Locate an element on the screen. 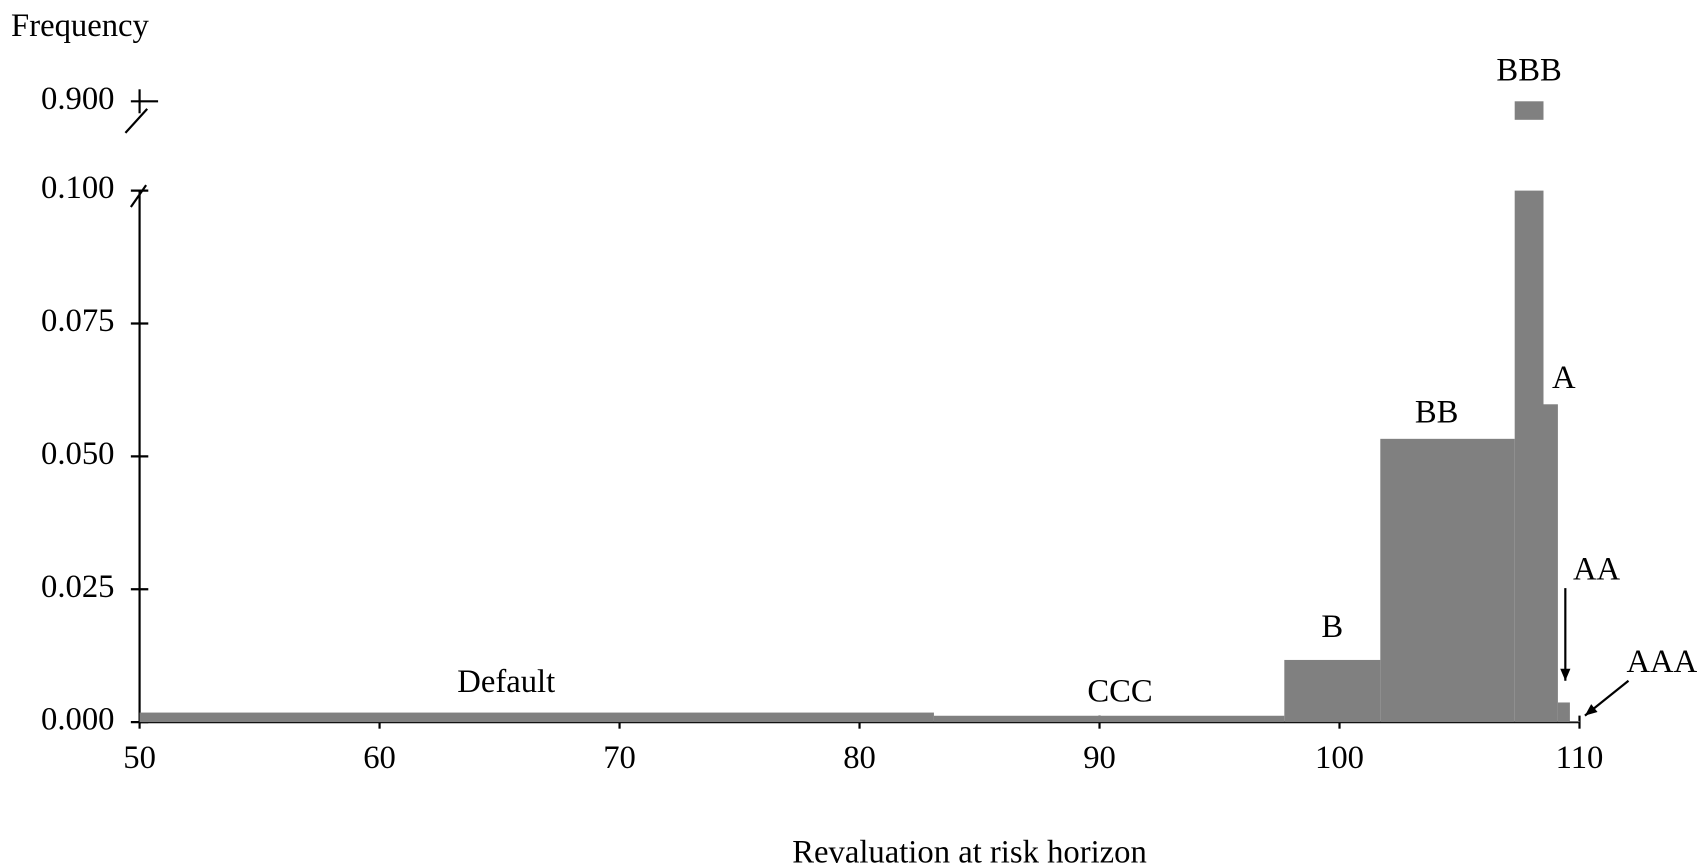 This screenshot has width=1706, height=867. x-tick-label: 100 is located at coordinates (1339, 758).